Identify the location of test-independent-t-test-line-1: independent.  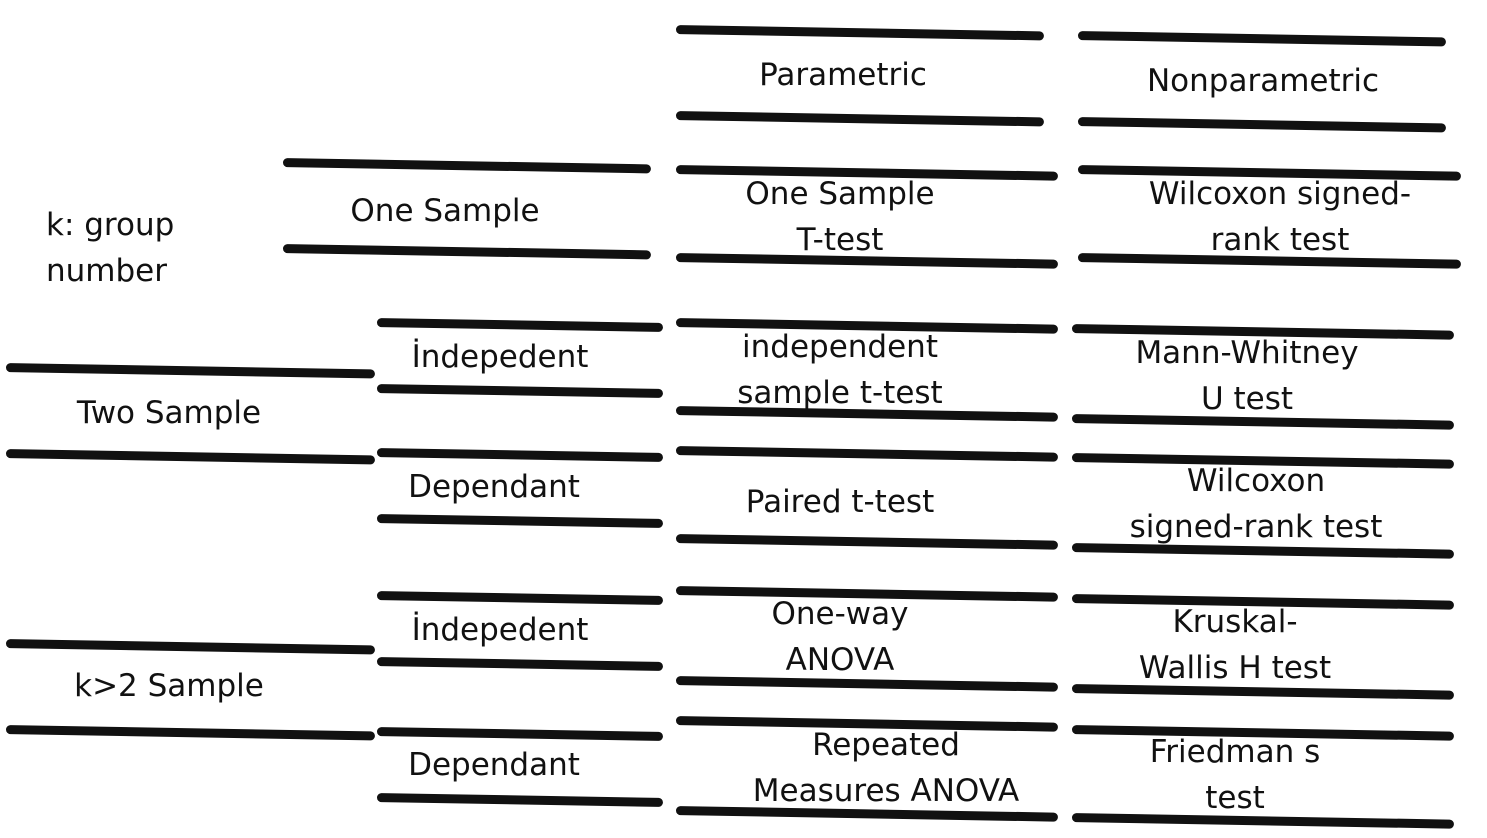
(840, 347).